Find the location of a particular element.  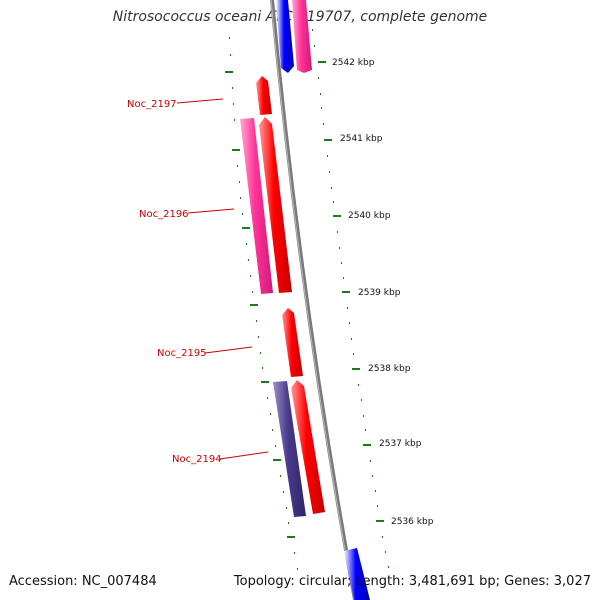

gene-label-noc-2195: Noc_2195 is located at coordinates (182, 353).